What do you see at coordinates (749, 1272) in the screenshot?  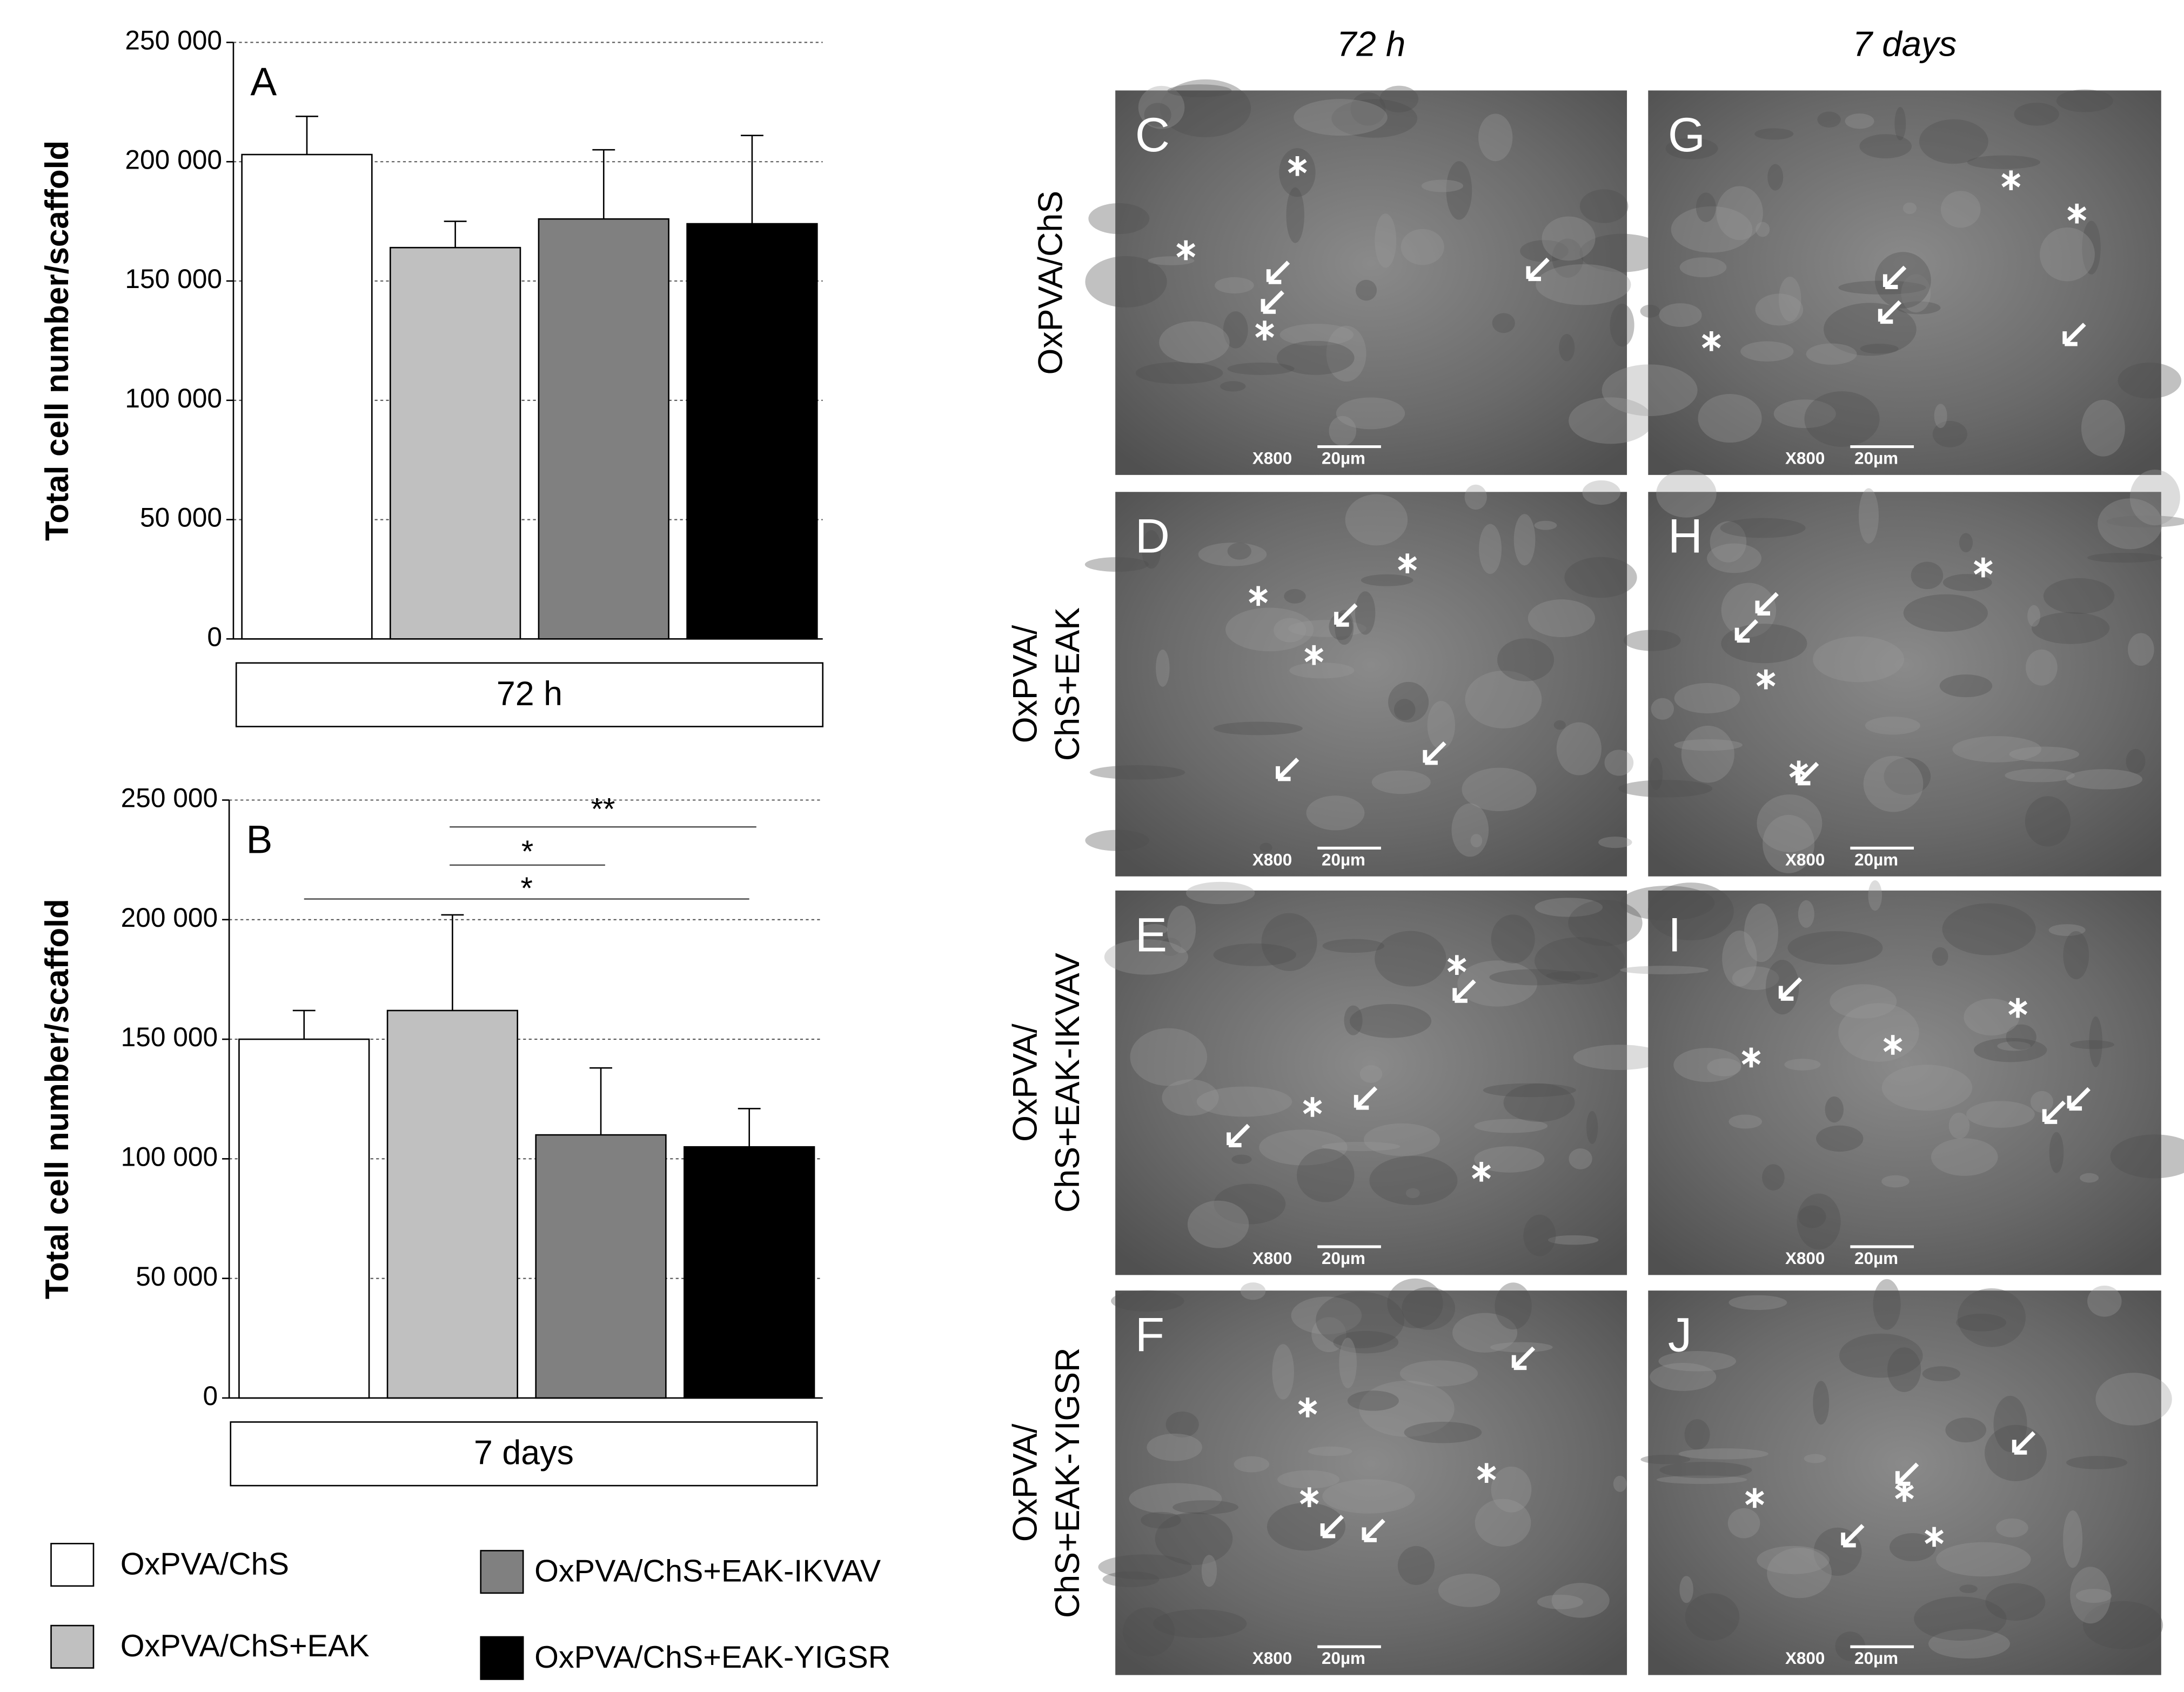 I see `bar` at bounding box center [749, 1272].